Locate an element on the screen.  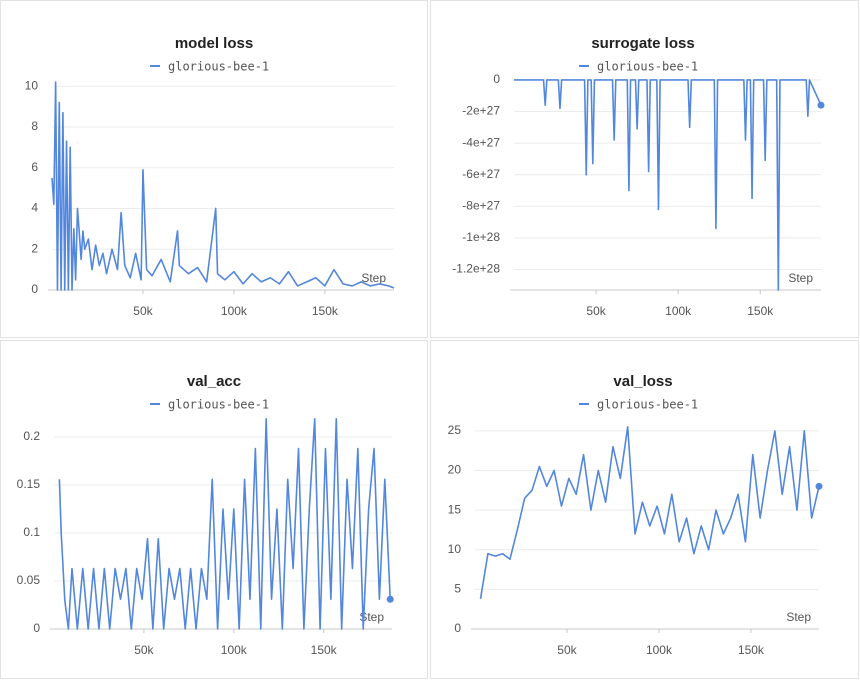
y-tick-label: 5 is located at coordinates (457, 589).